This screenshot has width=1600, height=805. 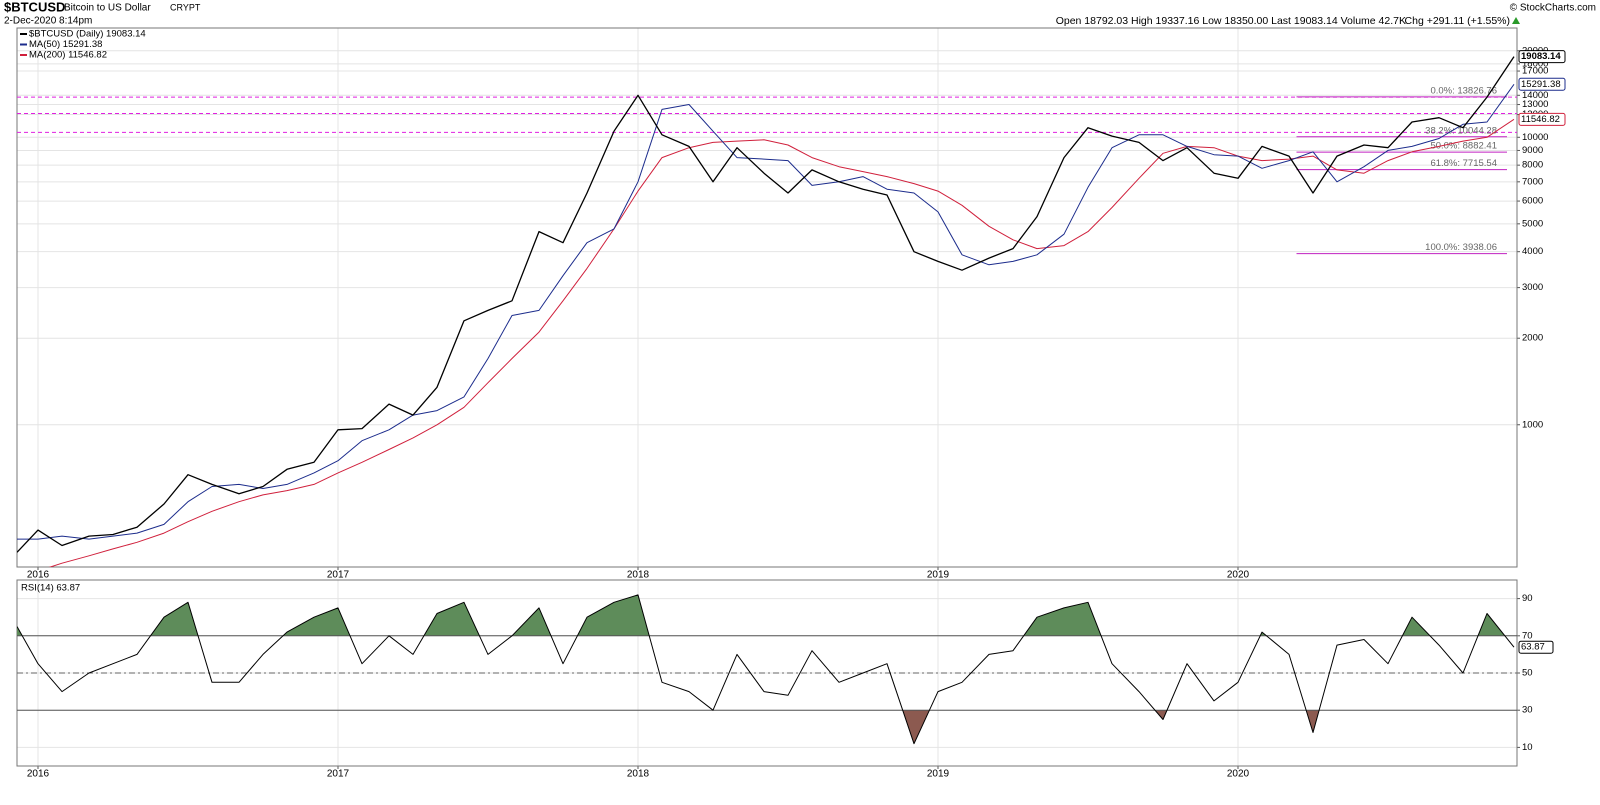 What do you see at coordinates (1463, 163) in the screenshot?
I see `fib-label: 61.8%: 7715.54` at bounding box center [1463, 163].